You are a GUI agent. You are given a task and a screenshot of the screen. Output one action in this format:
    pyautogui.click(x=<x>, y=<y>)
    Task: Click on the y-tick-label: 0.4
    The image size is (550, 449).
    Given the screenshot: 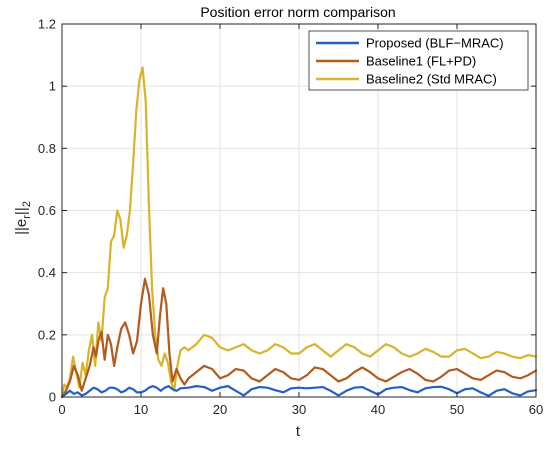 What is the action you would take?
    pyautogui.click(x=47, y=272)
    